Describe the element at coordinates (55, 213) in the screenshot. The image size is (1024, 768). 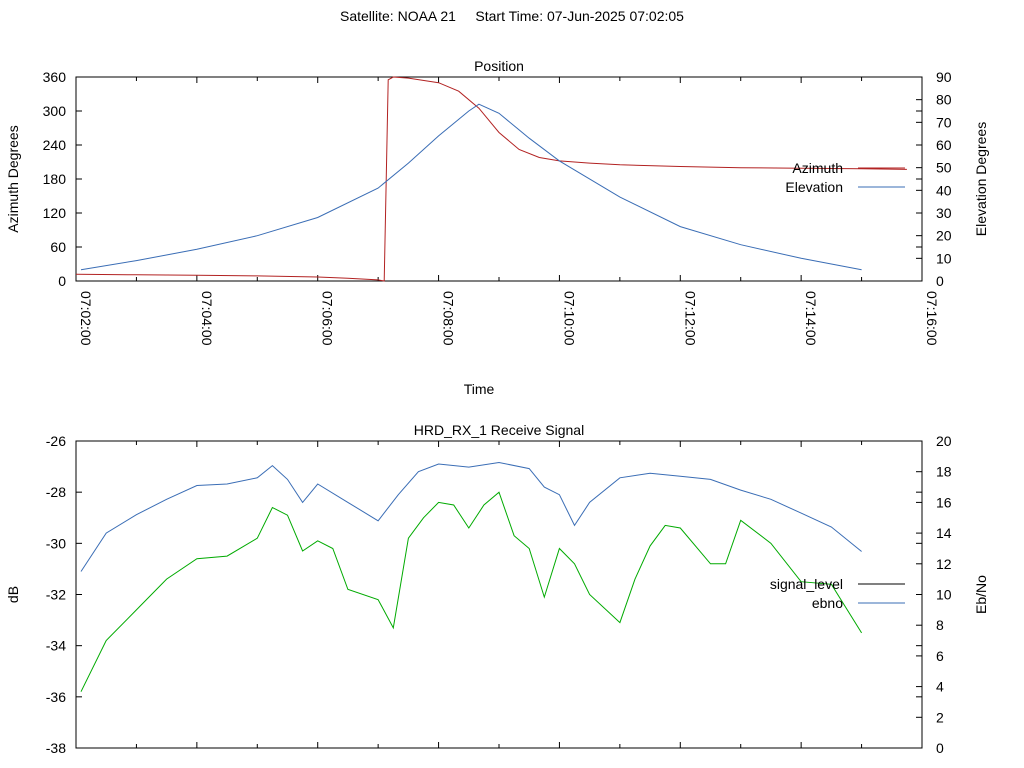
I see `y-tick-label: 120` at that location.